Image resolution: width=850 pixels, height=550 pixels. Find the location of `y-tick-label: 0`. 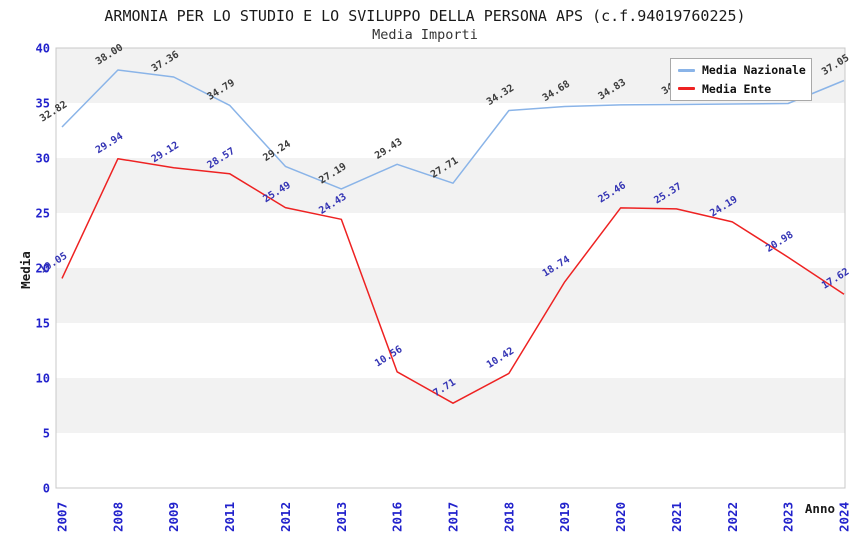

y-tick-label: 0 is located at coordinates (46, 489).